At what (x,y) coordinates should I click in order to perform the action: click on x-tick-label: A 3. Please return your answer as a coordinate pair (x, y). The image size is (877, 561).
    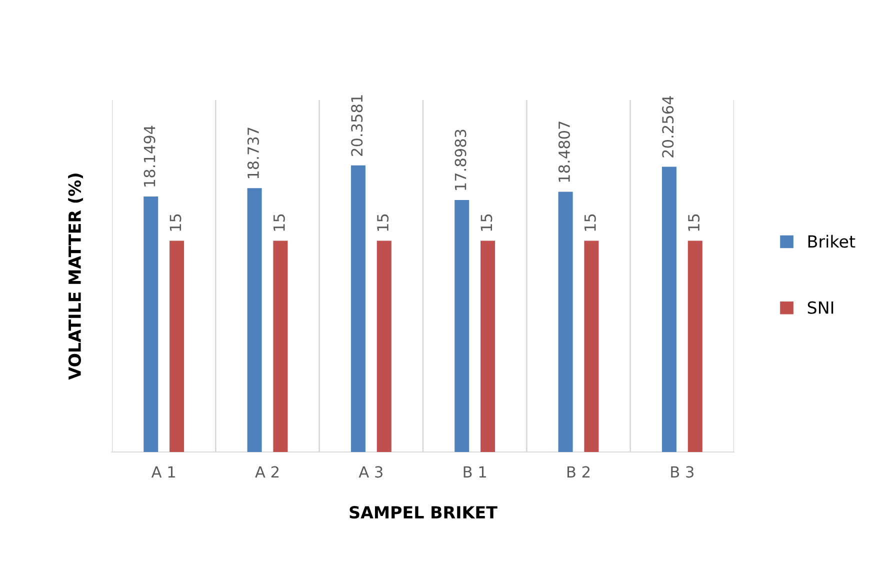
    Looking at the image, I should click on (370, 472).